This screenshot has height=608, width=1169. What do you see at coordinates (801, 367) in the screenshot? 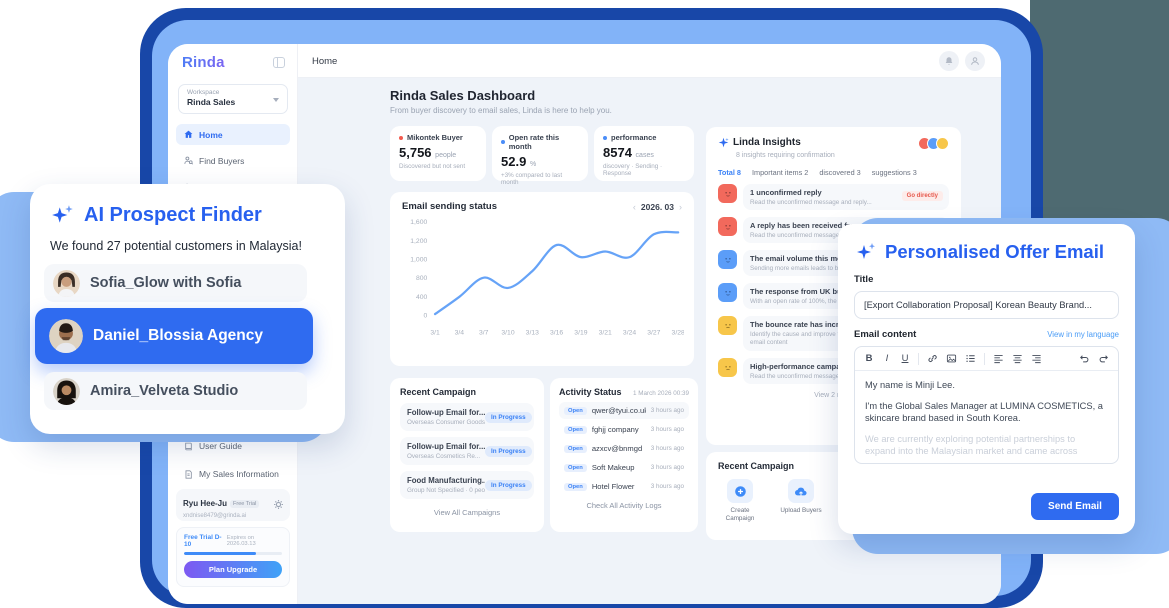
I see `insight-title: High-performance campaign` at bounding box center [801, 367].